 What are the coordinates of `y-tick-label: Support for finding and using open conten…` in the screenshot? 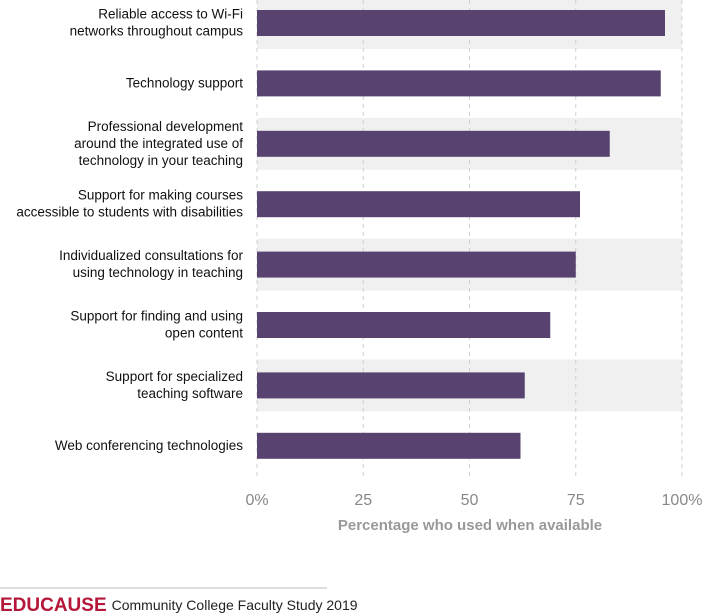 It's located at (156, 324).